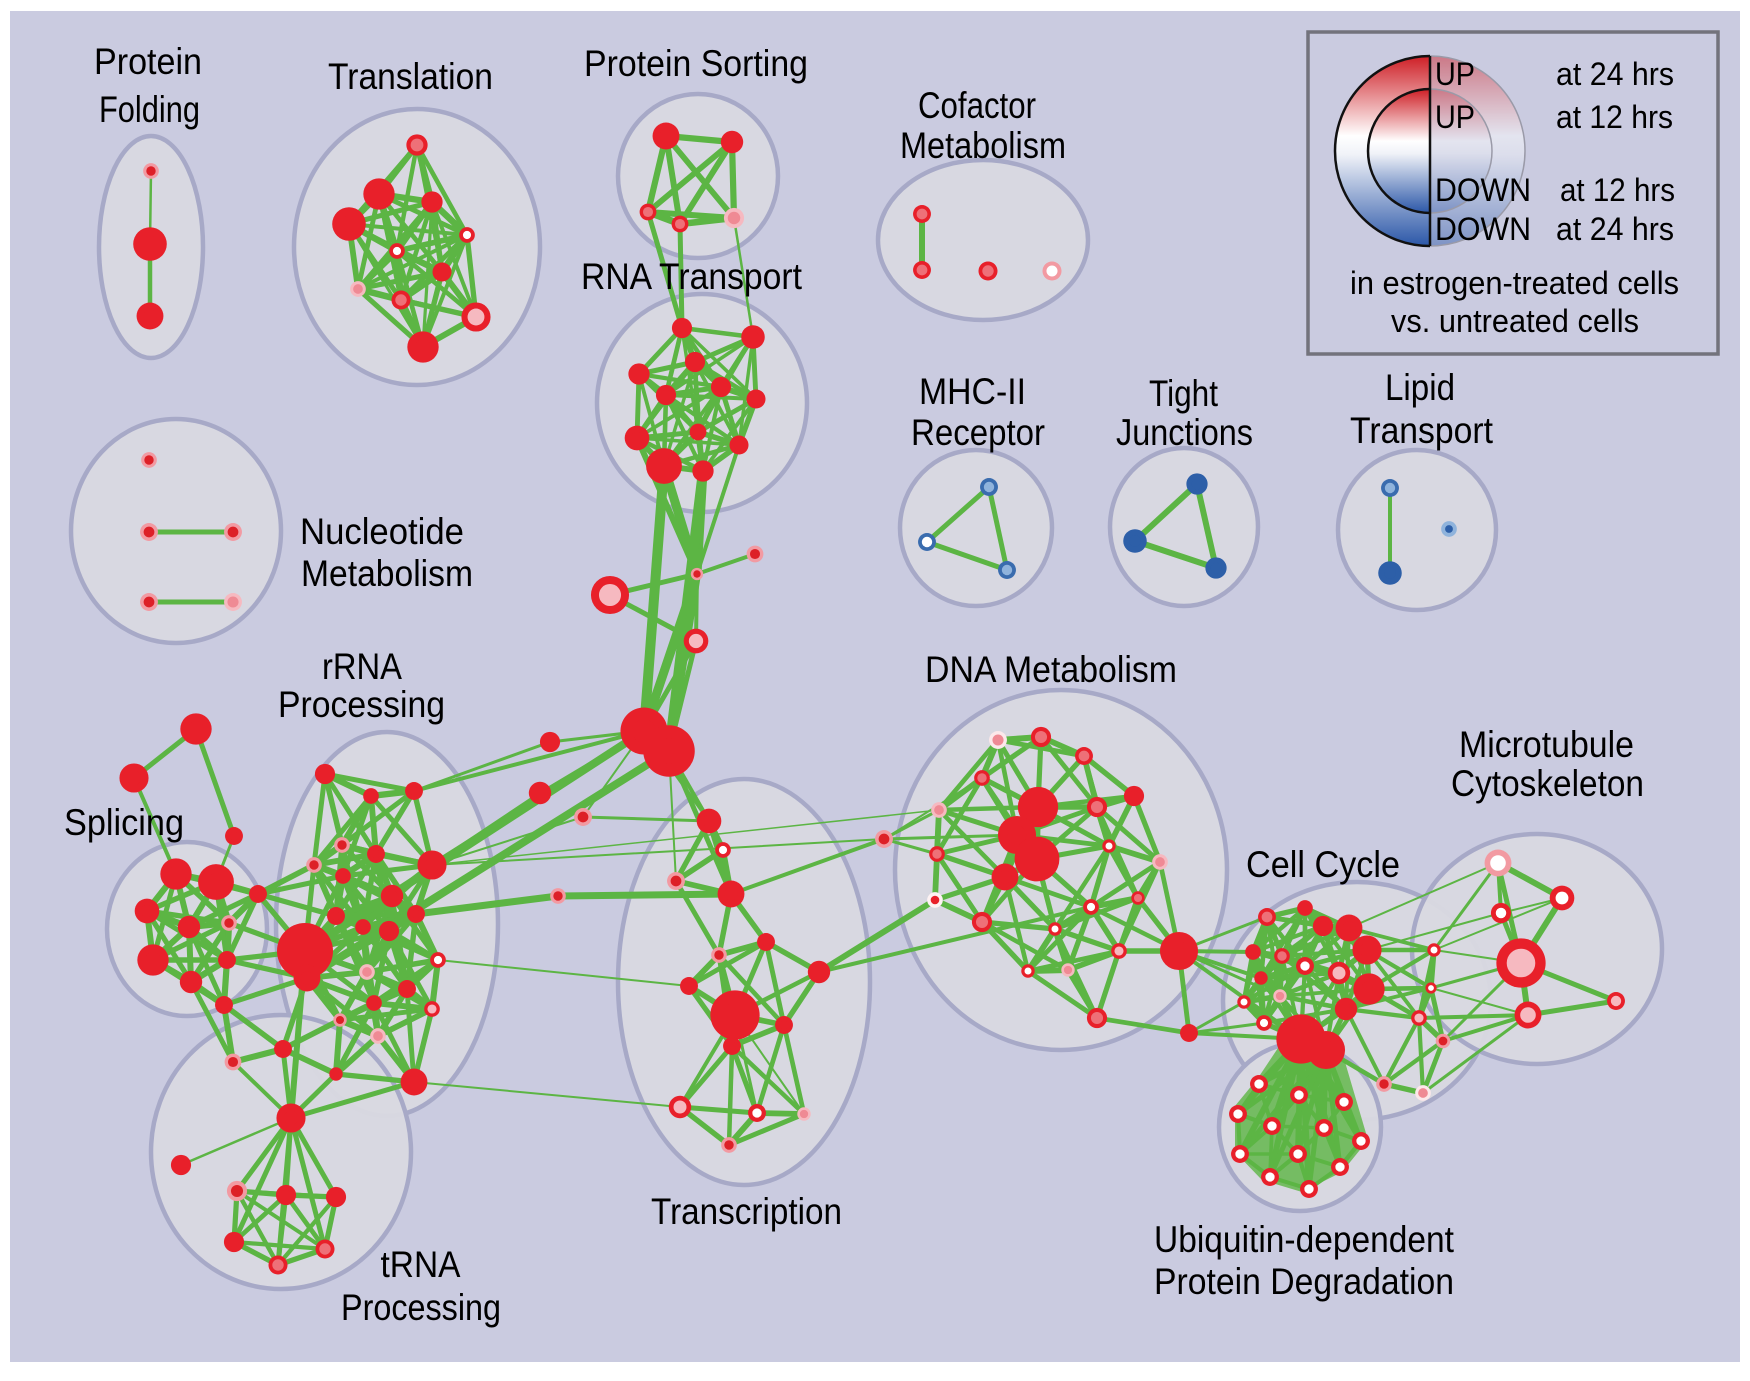  Describe the element at coordinates (692, 276) in the screenshot. I see `svg-text: RNA Transport` at that location.